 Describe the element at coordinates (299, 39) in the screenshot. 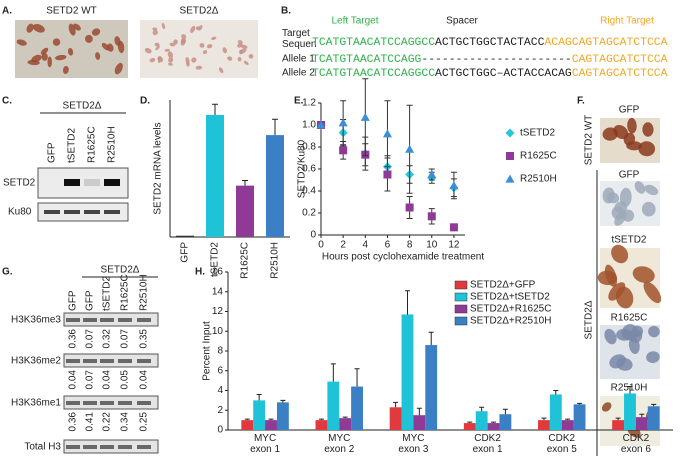

I see `row-label-box: Target Sequence` at that location.